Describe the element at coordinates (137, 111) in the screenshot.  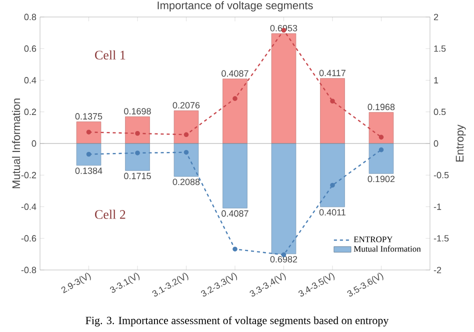
I see `data-label: 0.1698` at that location.